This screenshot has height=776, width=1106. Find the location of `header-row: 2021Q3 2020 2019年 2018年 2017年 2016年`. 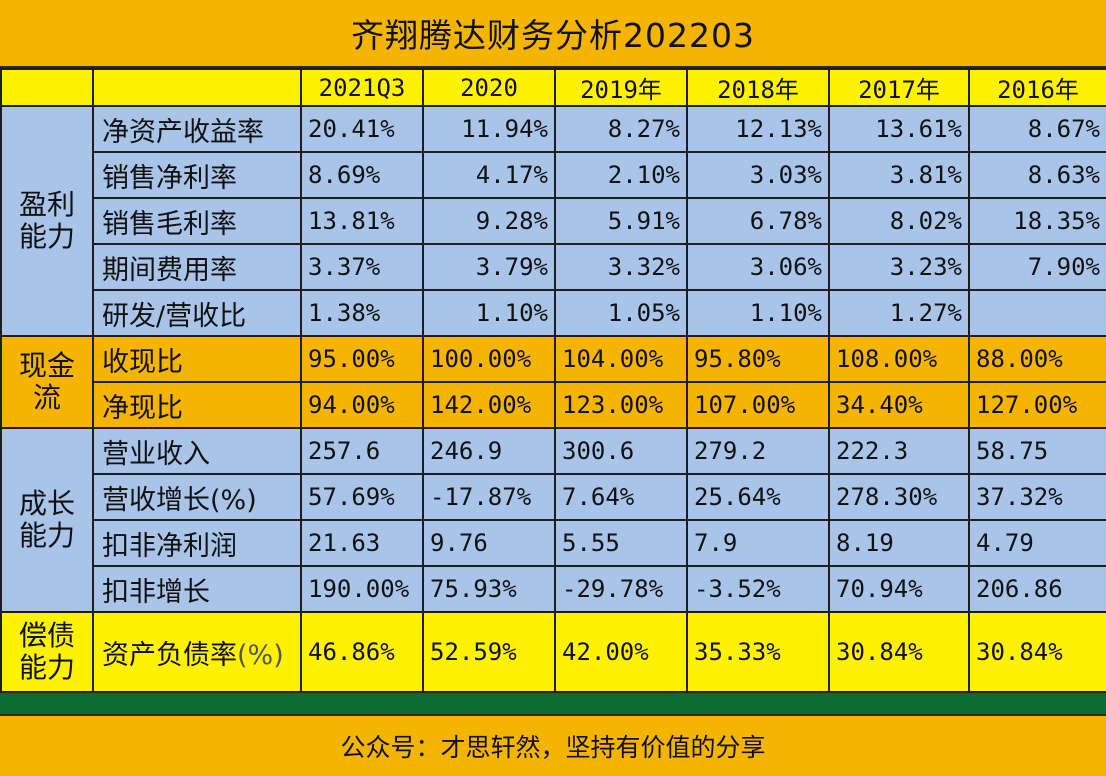

header-row: 2021Q3 2020 2019年 2018年 2017年 2016年 is located at coordinates (553, 87).